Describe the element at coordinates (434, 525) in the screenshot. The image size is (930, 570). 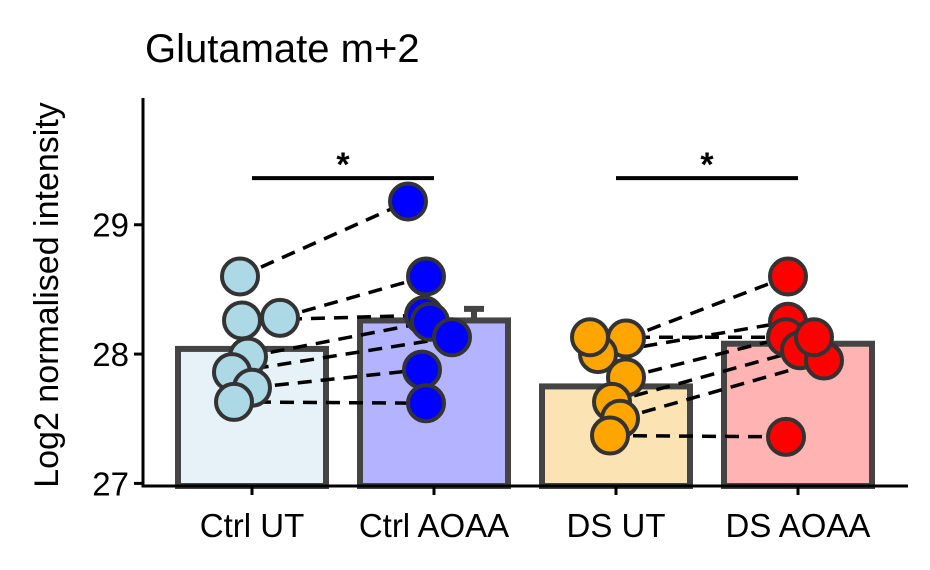
I see `x-tick-label-1: Ctrl AOAA` at that location.